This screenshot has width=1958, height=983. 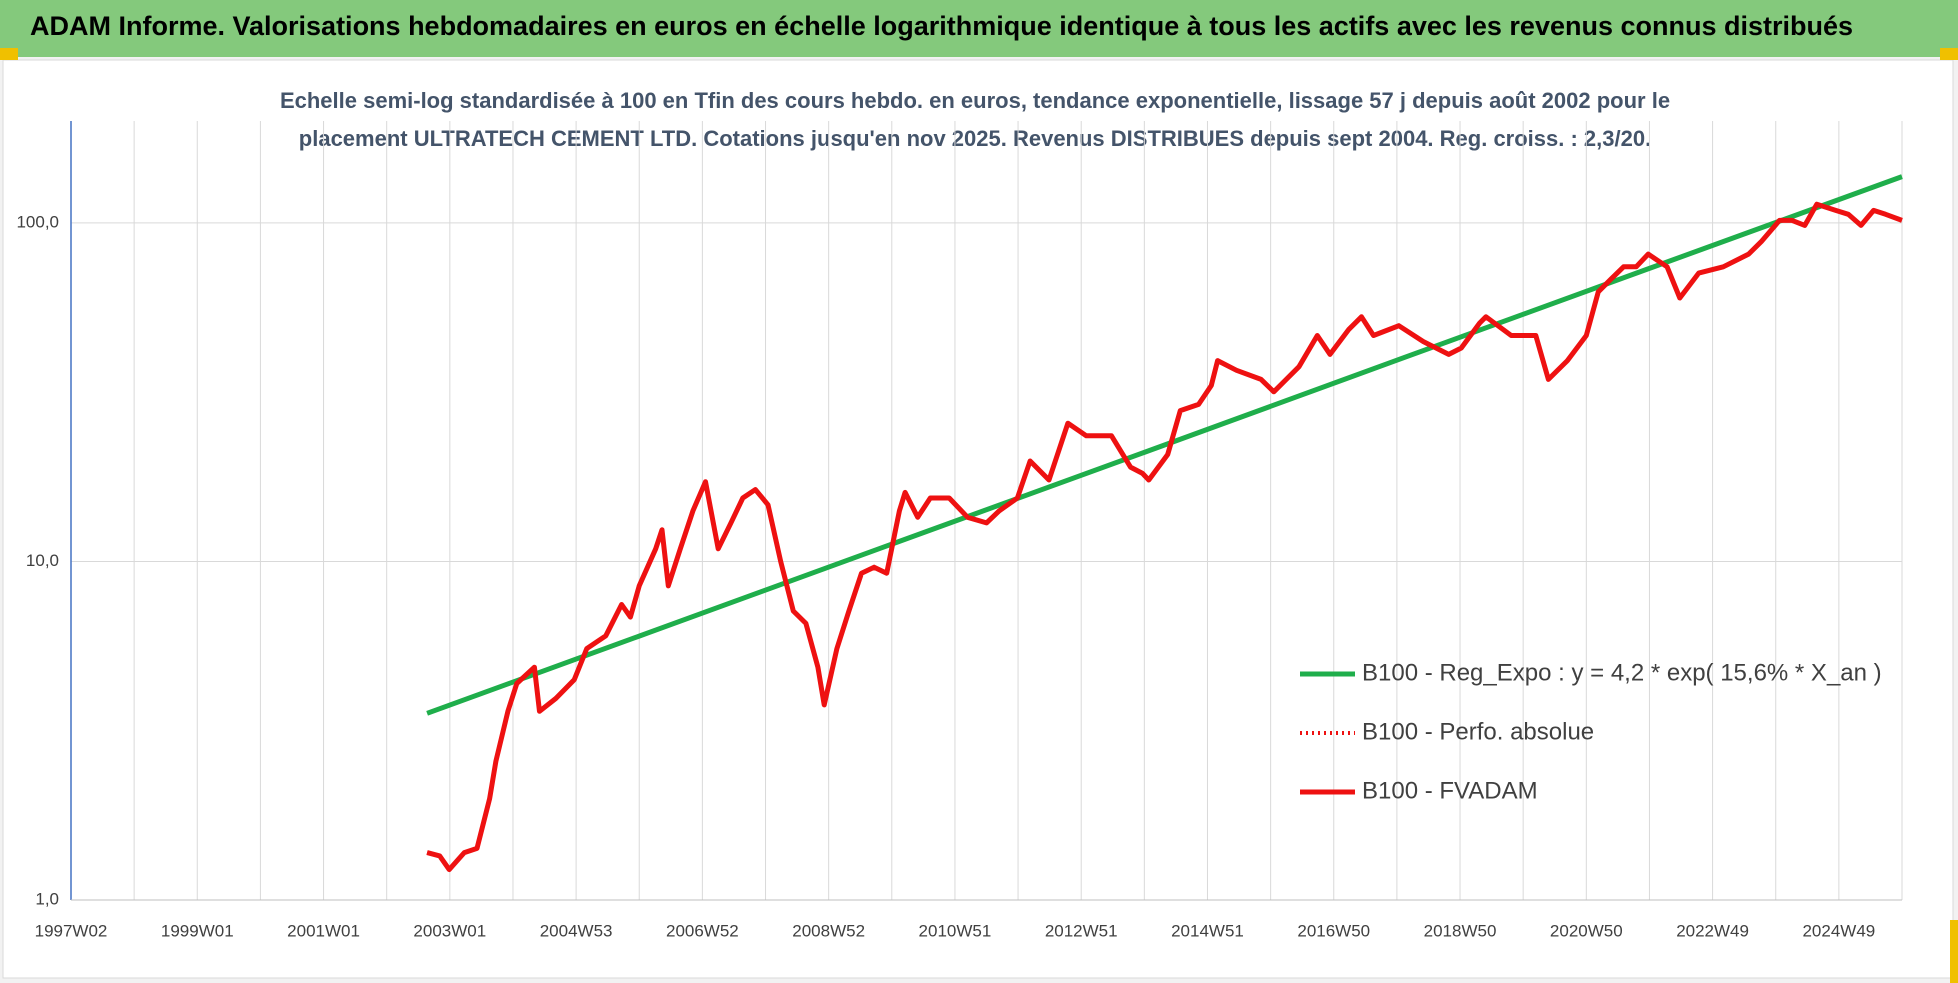 I want to click on x-tick-label: 1997W02, so click(x=71, y=930).